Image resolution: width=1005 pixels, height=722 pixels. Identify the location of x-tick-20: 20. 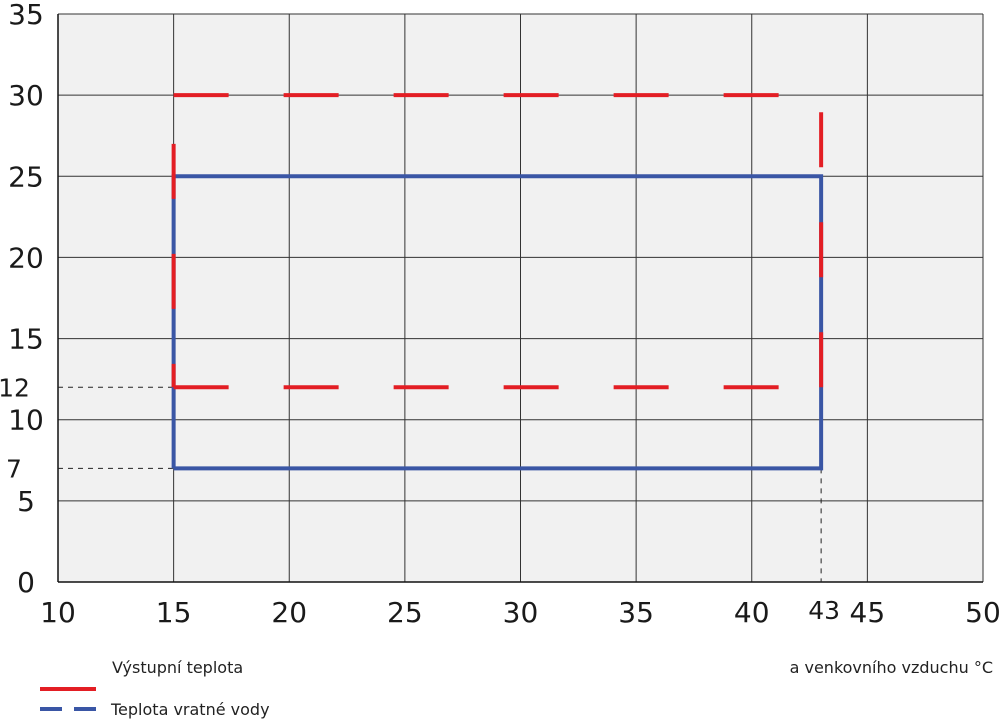
(289, 612).